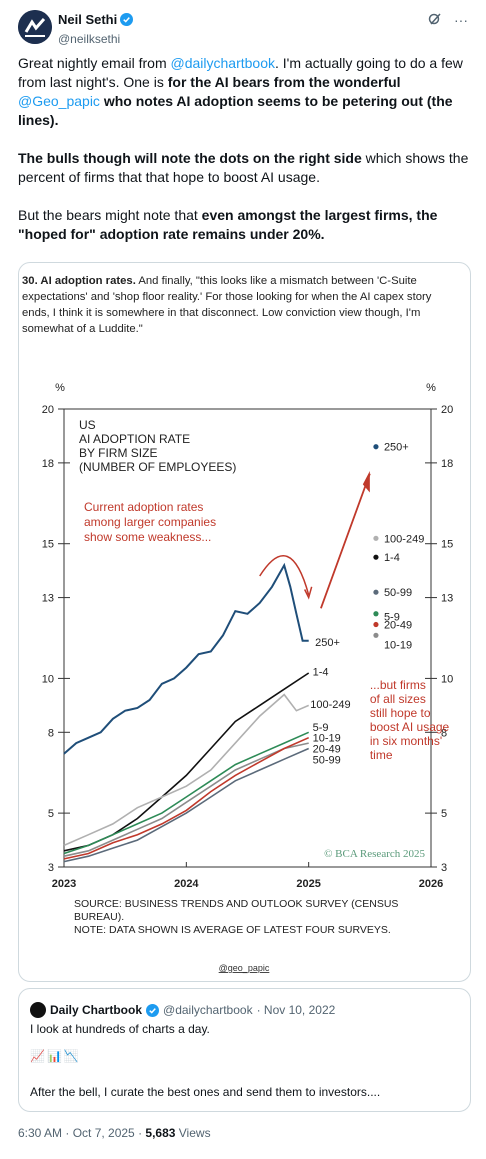 Image resolution: width=486 pixels, height=1159 pixels. Describe the element at coordinates (398, 646) in the screenshot. I see `hoped-adoption-label: 10-19` at that location.